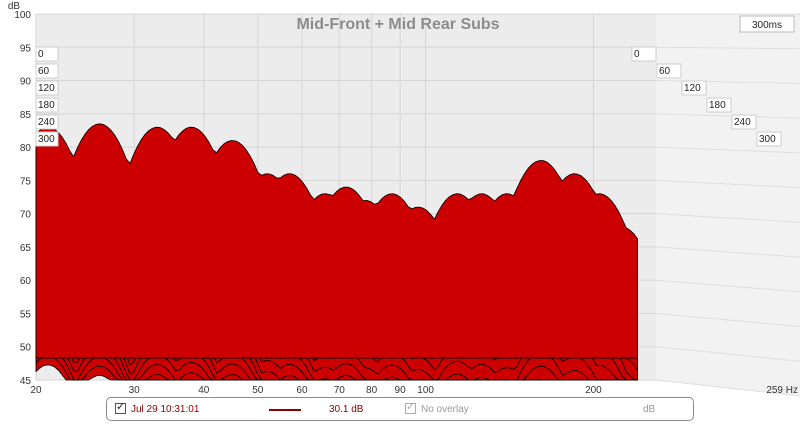  Describe the element at coordinates (782, 390) in the screenshot. I see `x-unit-label: 259 Hz` at that location.